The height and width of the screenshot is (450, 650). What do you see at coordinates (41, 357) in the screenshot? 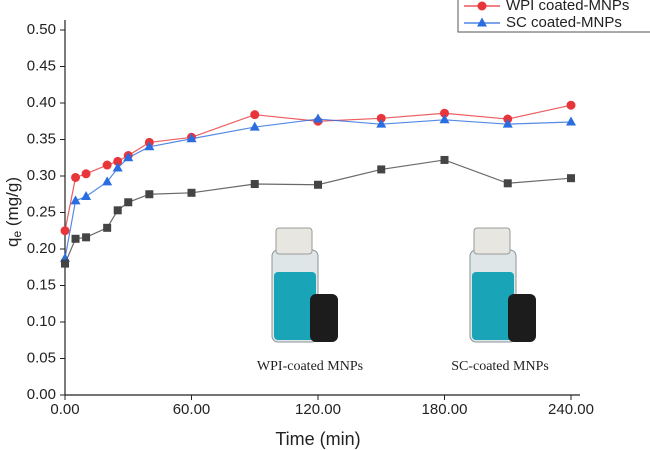
I see `y-tick-label: 0.05` at bounding box center [41, 357].